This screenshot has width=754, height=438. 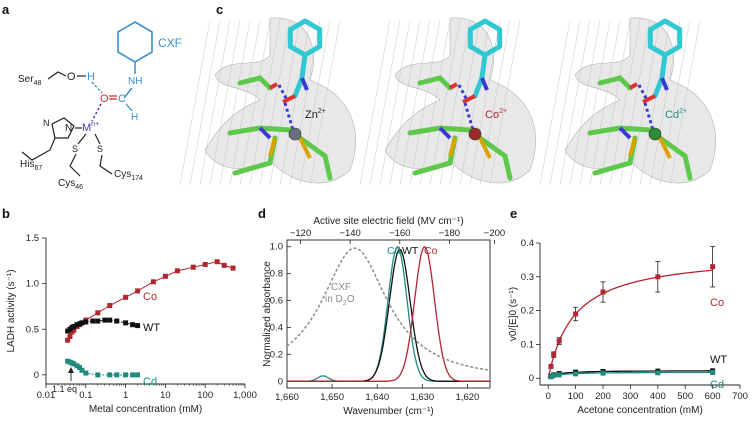 What do you see at coordinates (287, 397) in the screenshot?
I see `x-tick-label: 1,660` at bounding box center [287, 397].